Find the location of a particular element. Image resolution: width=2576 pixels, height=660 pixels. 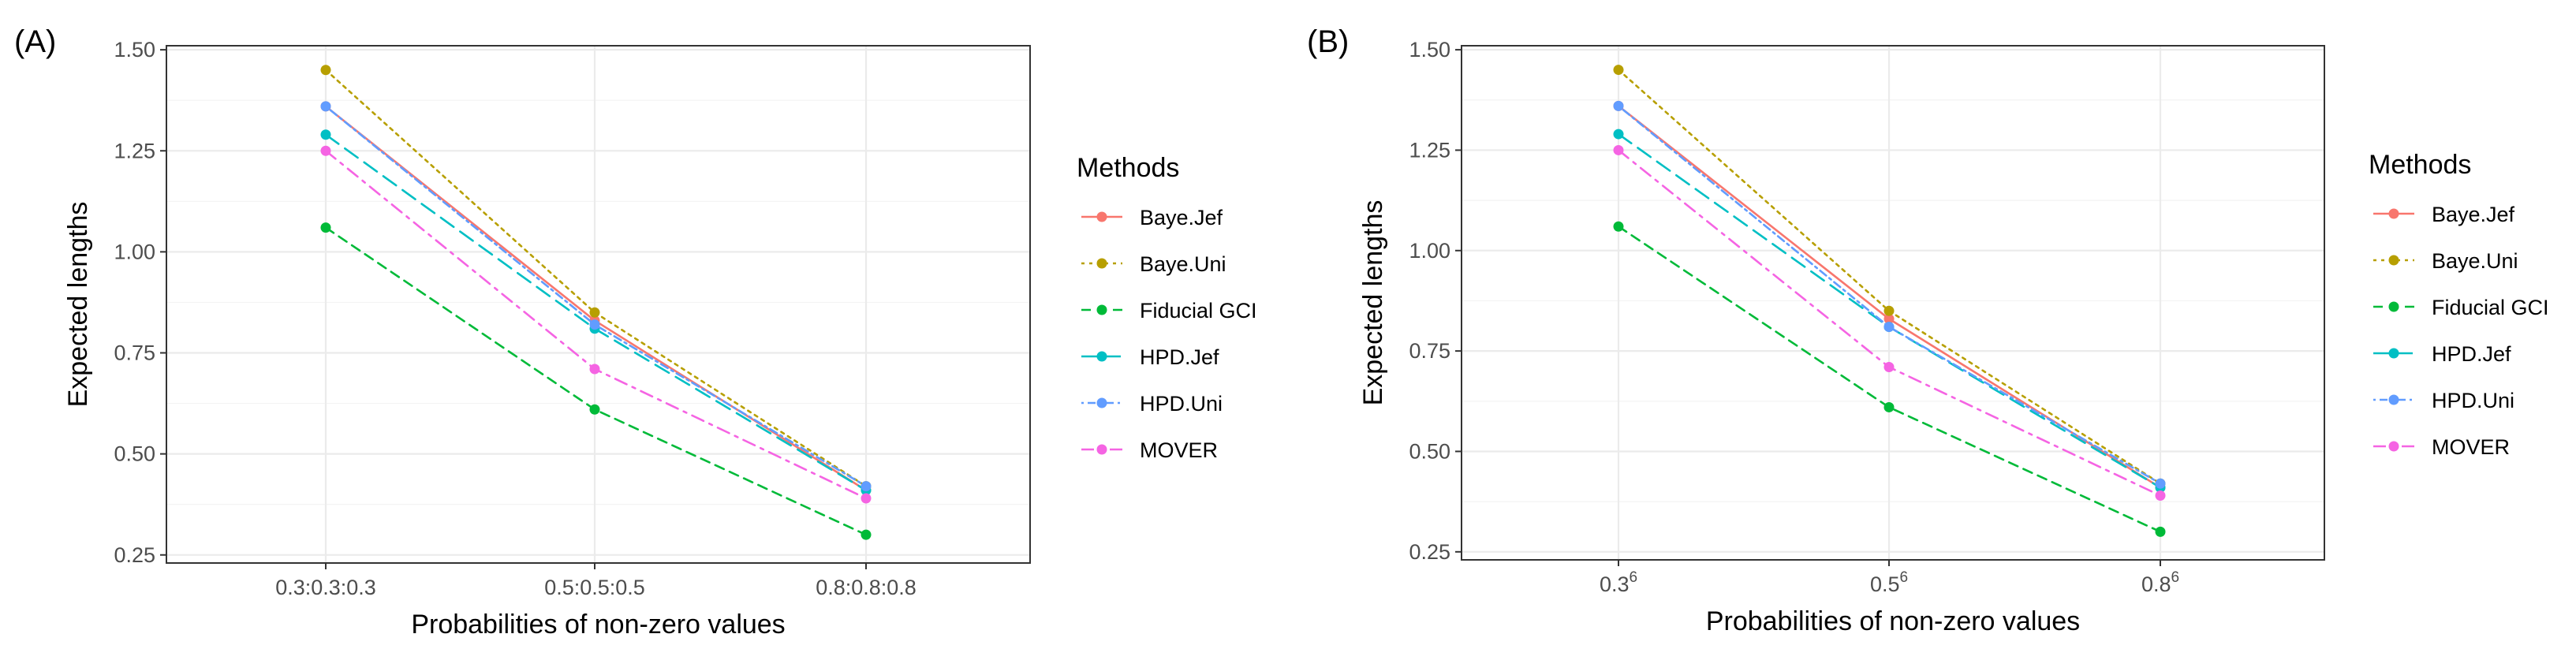

x-tick-label: 0.36 is located at coordinates (1618, 582).